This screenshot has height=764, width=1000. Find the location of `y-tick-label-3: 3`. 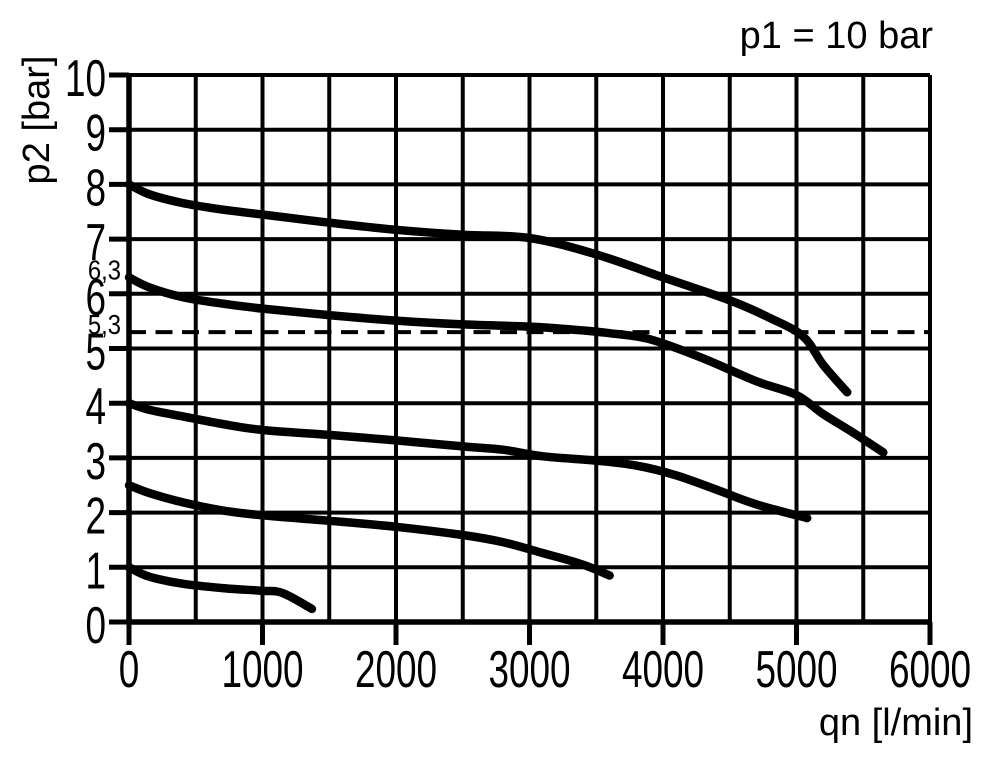

y-tick-label-3: 3 is located at coordinates (95, 461).